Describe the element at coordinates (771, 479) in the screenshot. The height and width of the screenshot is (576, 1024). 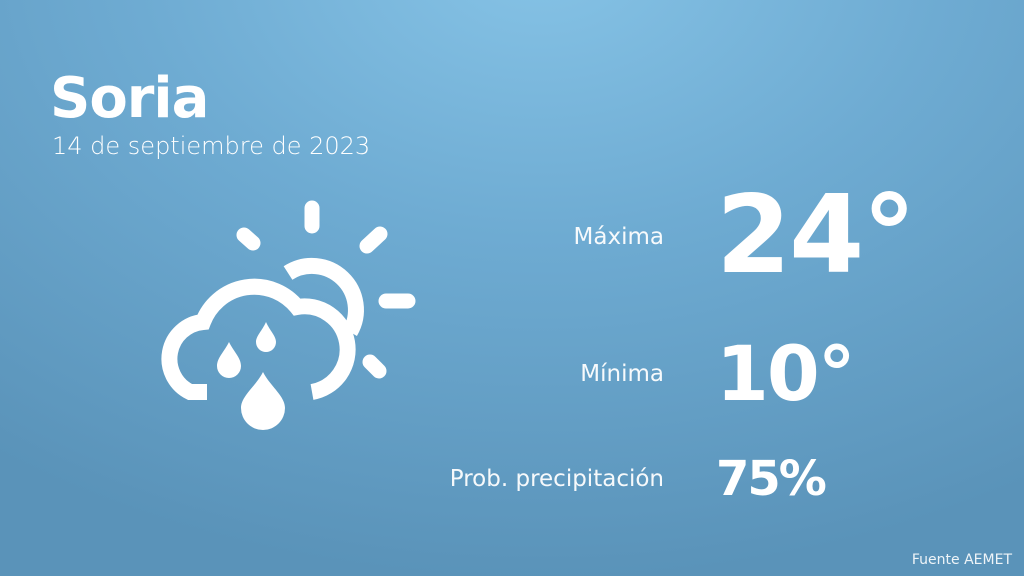
I see `precip-value: 75%` at that location.